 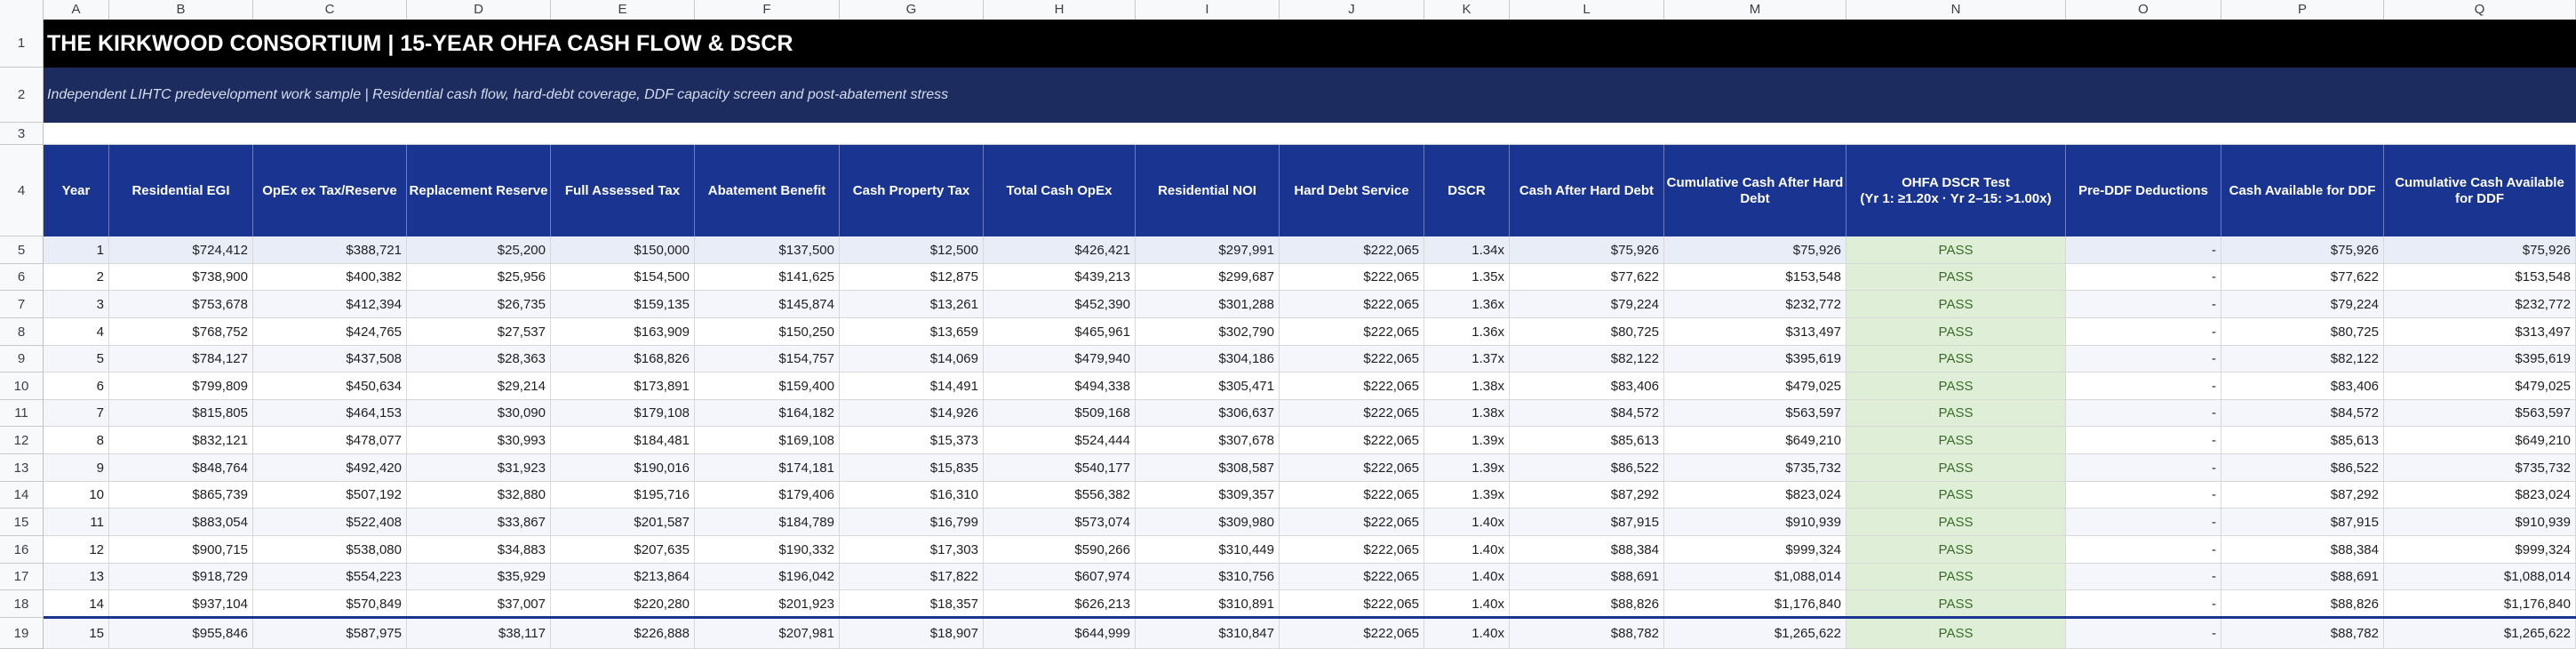 I want to click on row-header-13: 13, so click(x=22, y=468).